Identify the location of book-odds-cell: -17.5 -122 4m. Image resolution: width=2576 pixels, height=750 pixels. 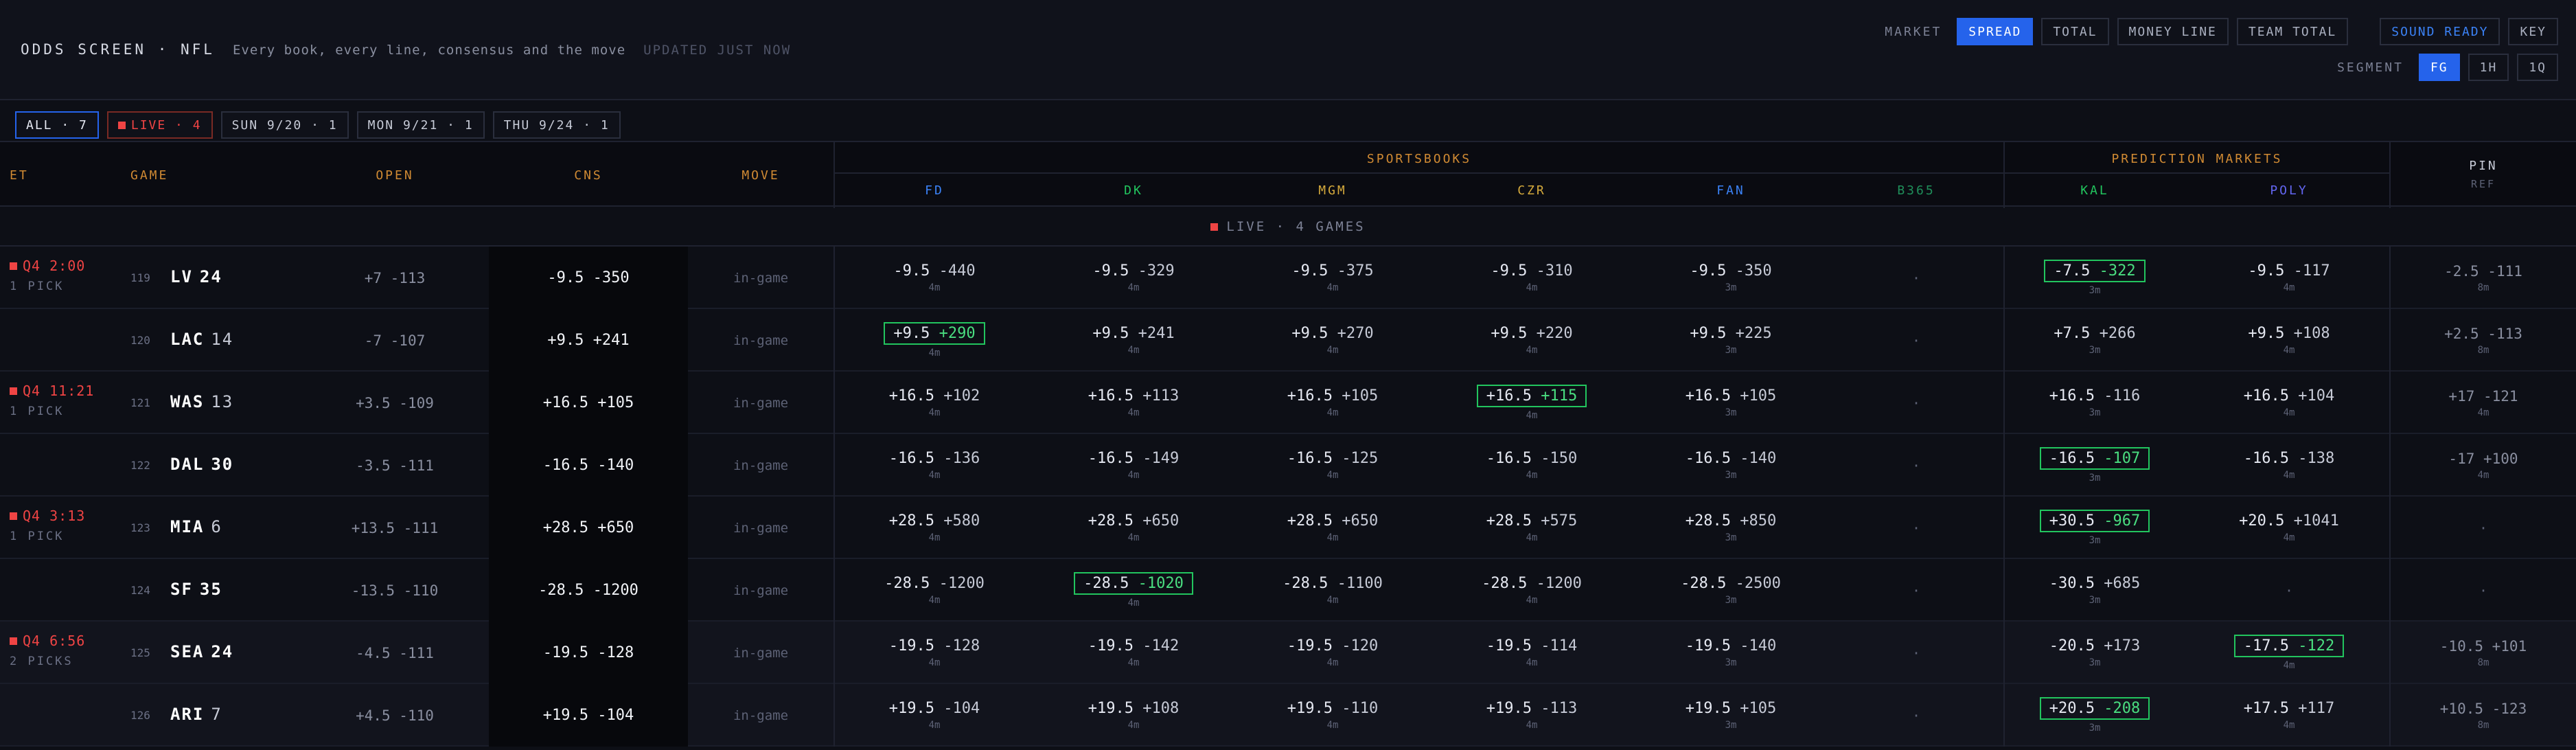
(2289, 653).